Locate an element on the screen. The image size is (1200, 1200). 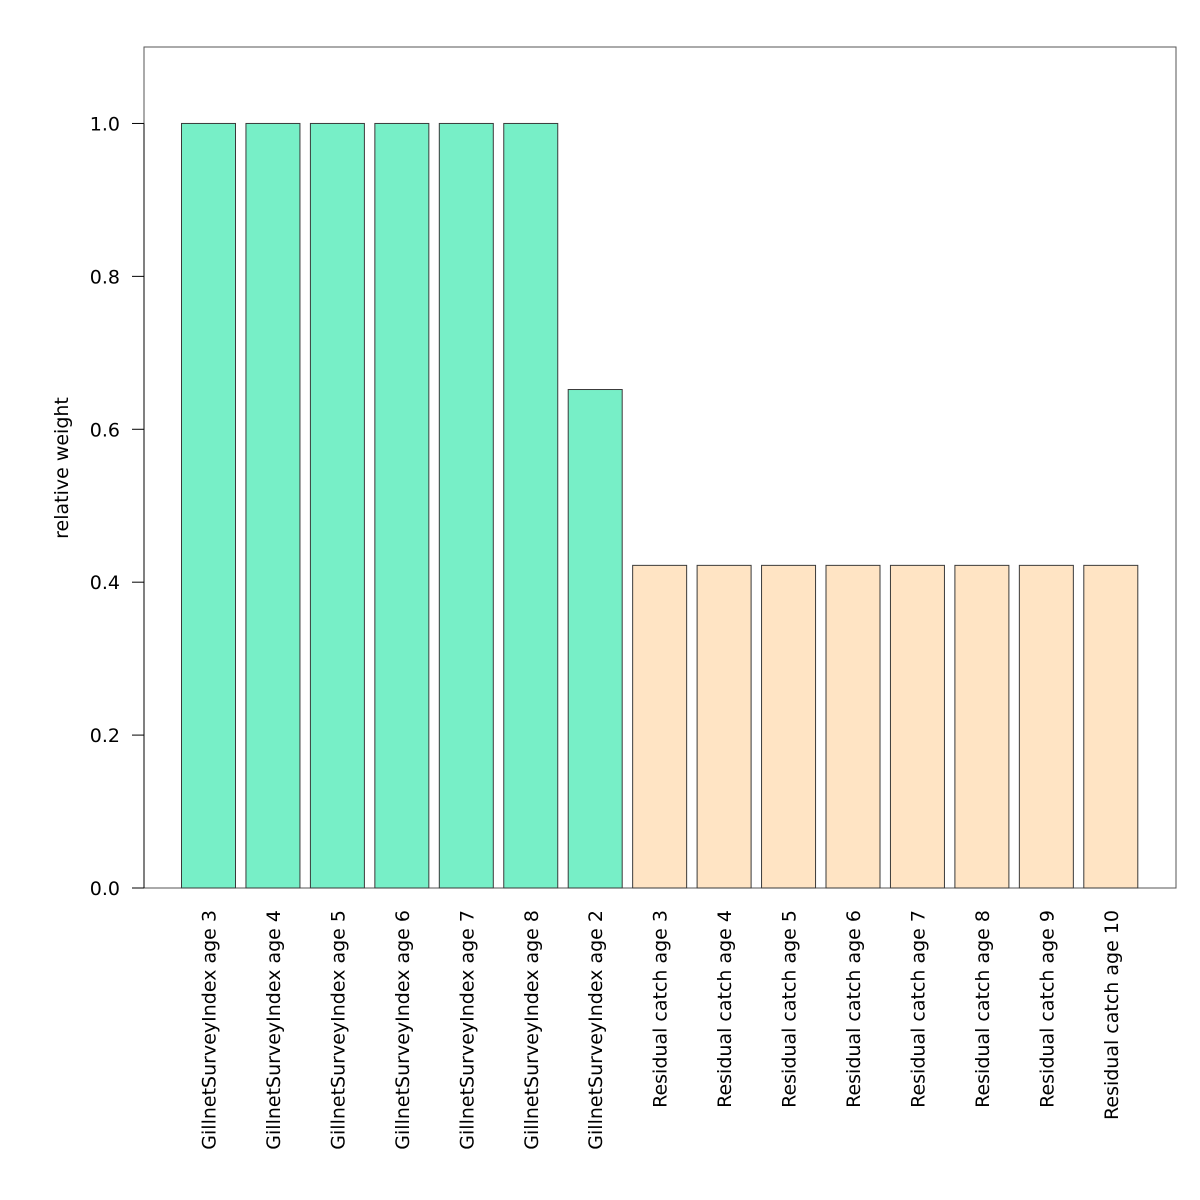
x-category-label: GillnetSurveyIndex age 6 is located at coordinates (403, 1030).